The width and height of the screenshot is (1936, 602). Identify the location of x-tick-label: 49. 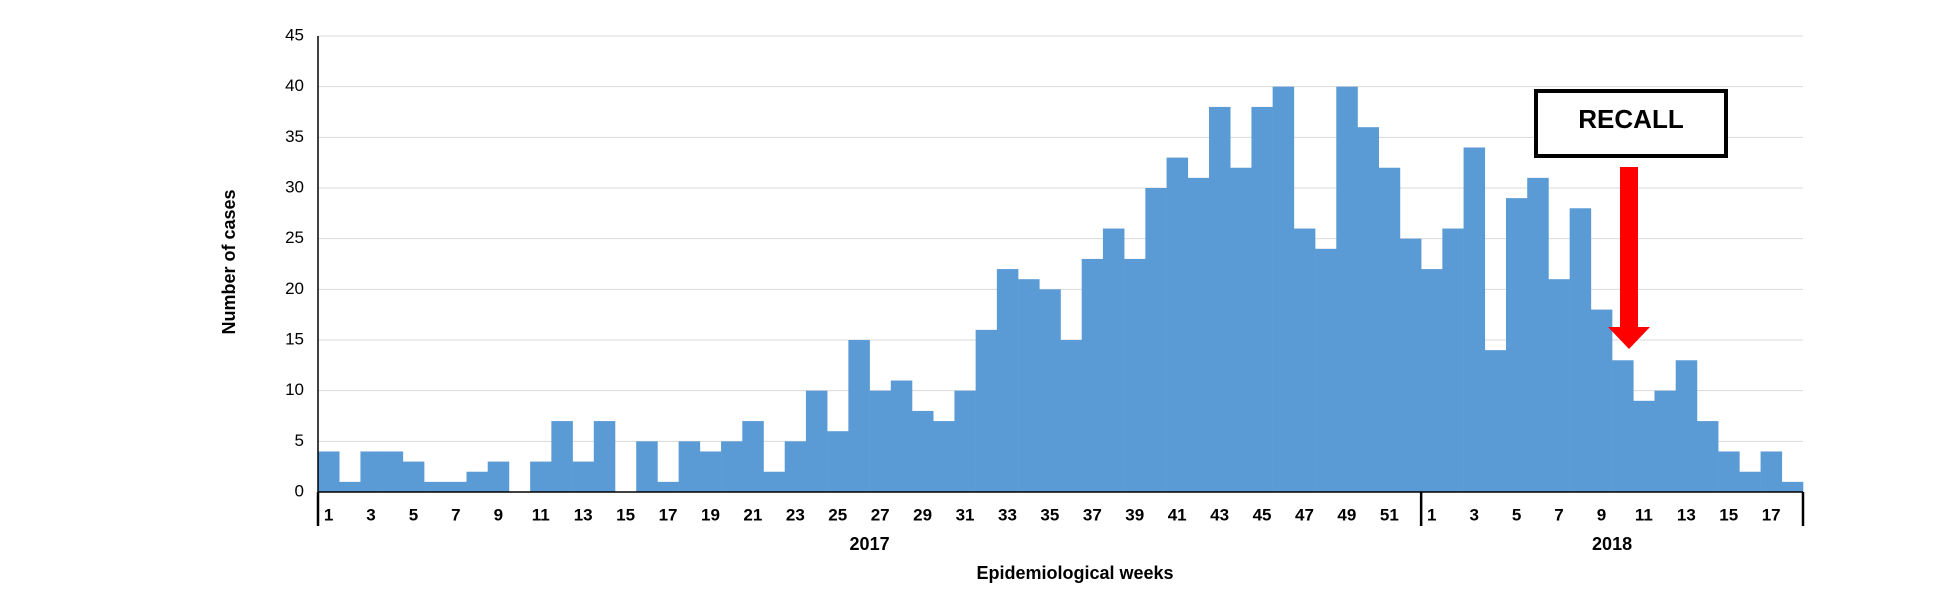
(1346, 514).